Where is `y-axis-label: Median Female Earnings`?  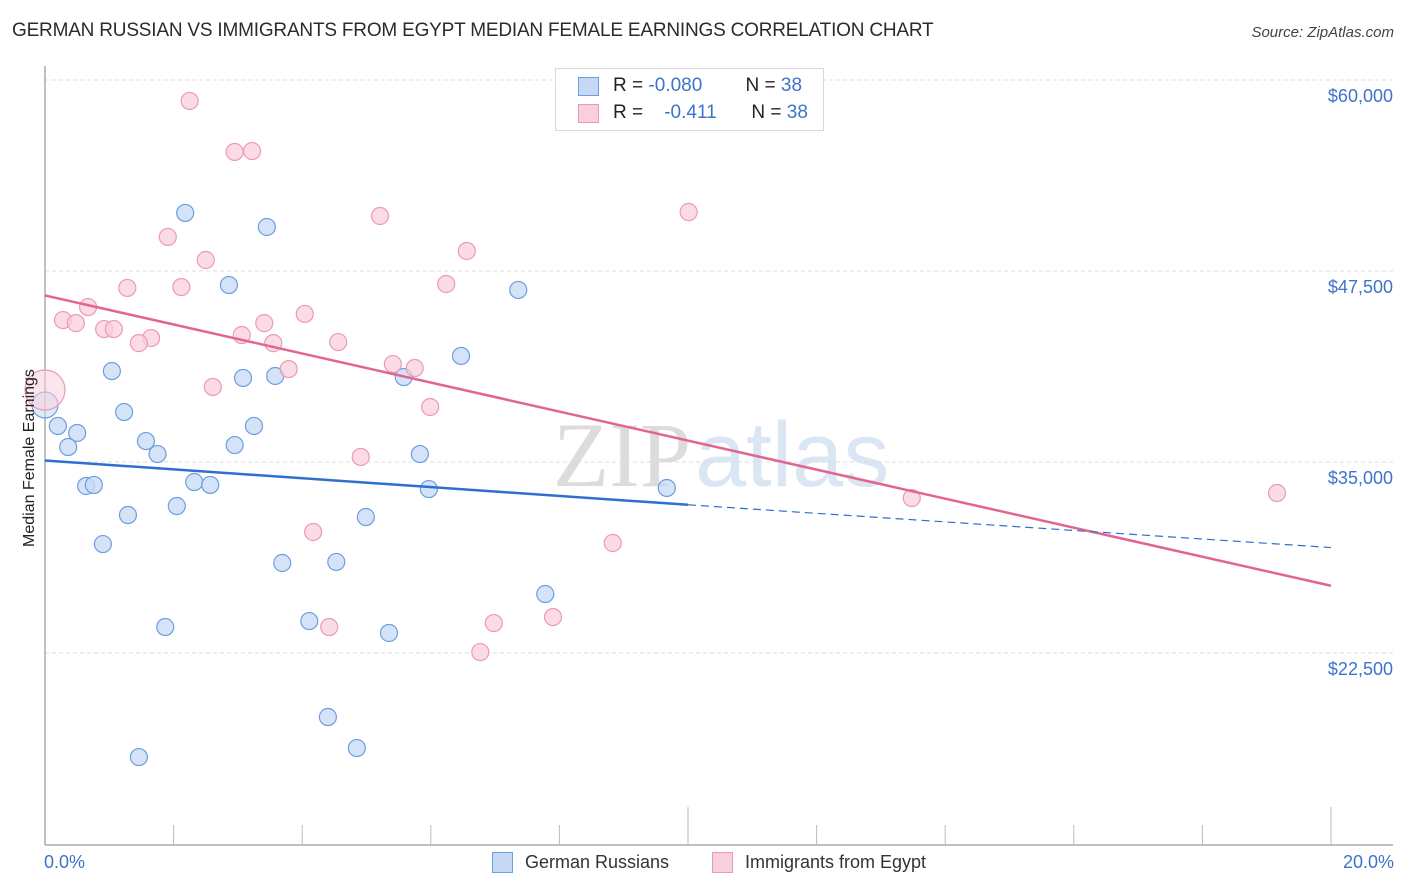 y-axis-label: Median Female Earnings is located at coordinates (29, 458).